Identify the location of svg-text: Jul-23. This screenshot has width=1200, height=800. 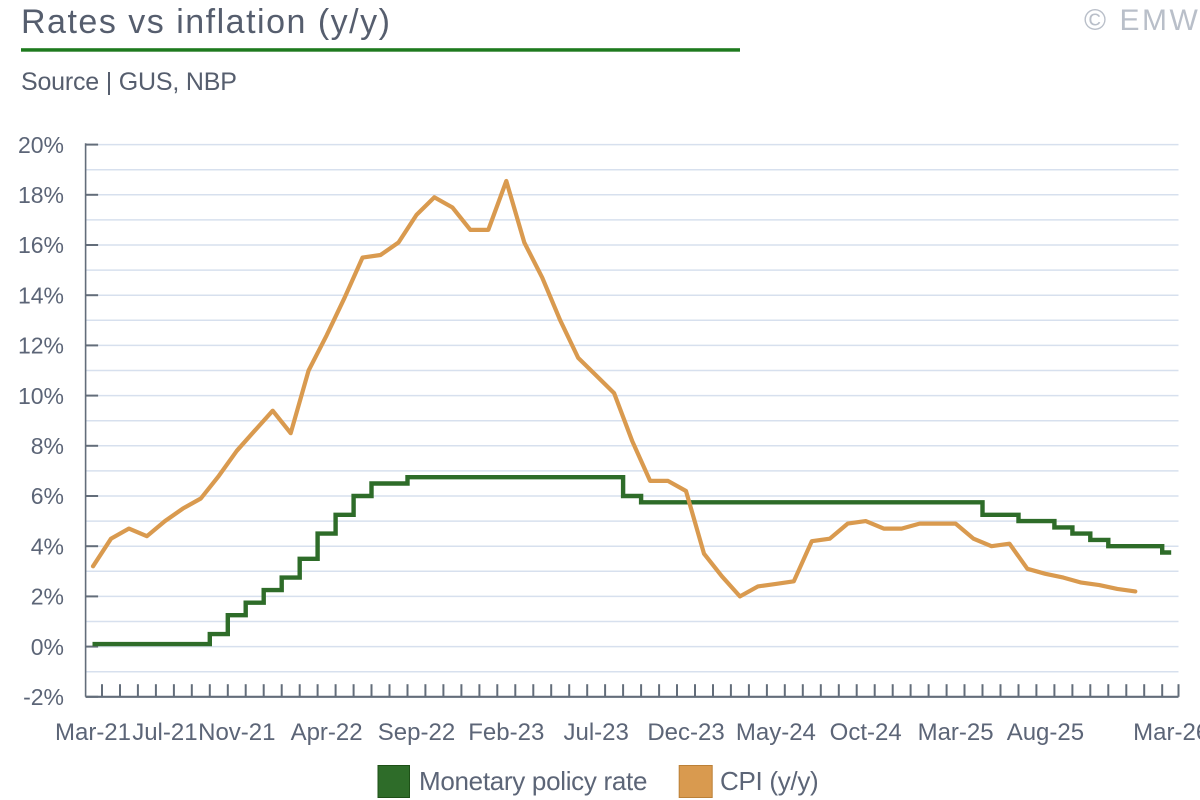
(596, 732).